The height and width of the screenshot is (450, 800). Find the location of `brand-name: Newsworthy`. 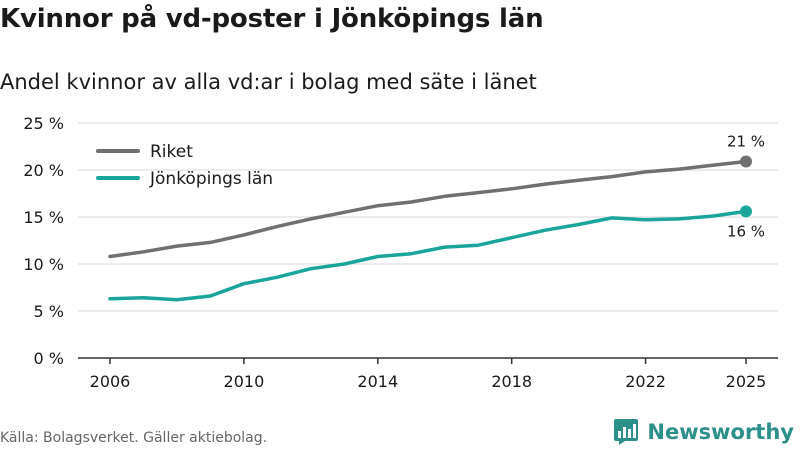

brand-name: Newsworthy is located at coordinates (720, 432).